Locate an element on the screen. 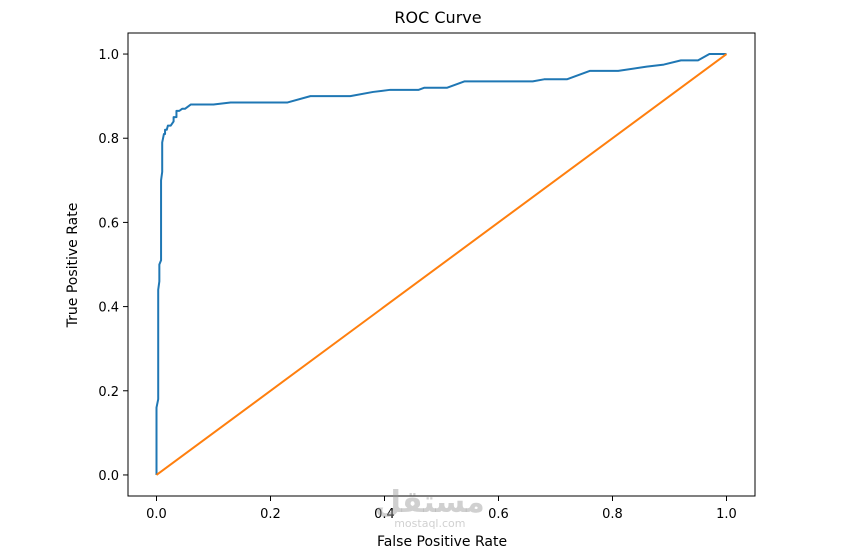 This screenshot has width=857, height=553. x-tick-label: 0.6 is located at coordinates (498, 514).